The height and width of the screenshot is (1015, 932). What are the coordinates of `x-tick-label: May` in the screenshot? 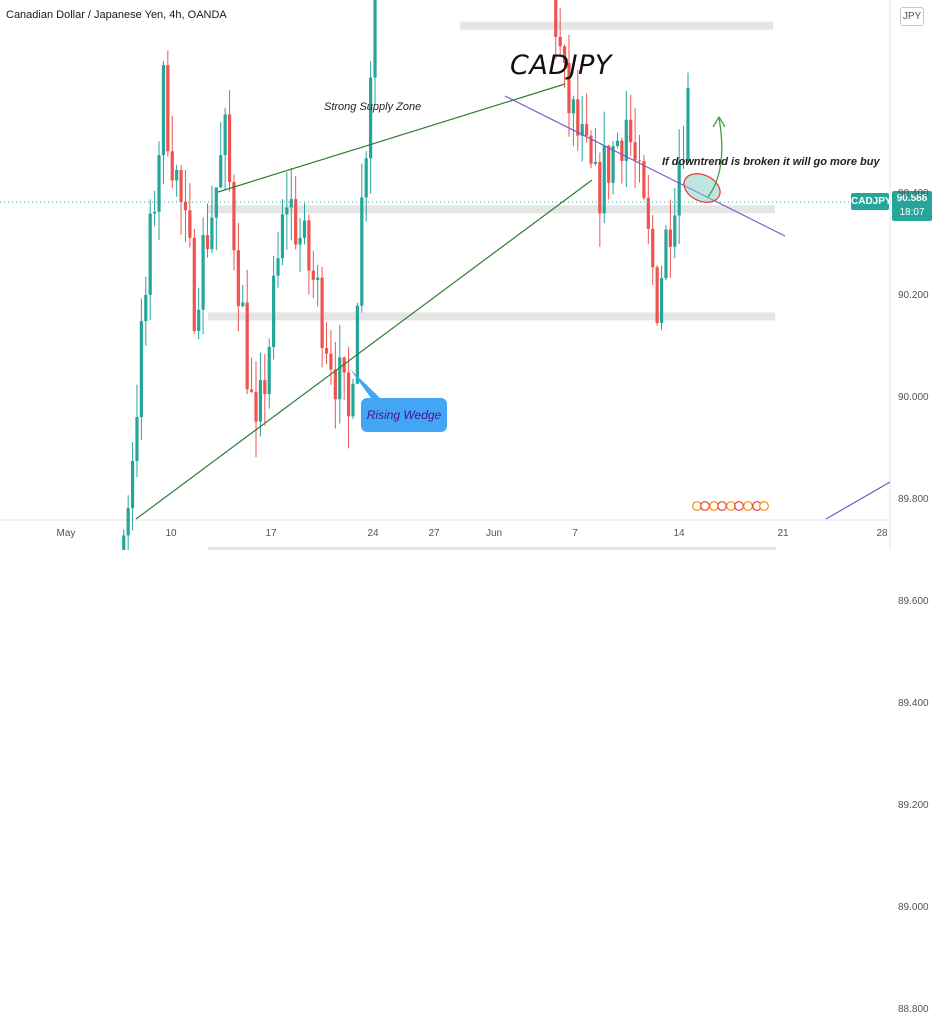 It's located at (66, 533).